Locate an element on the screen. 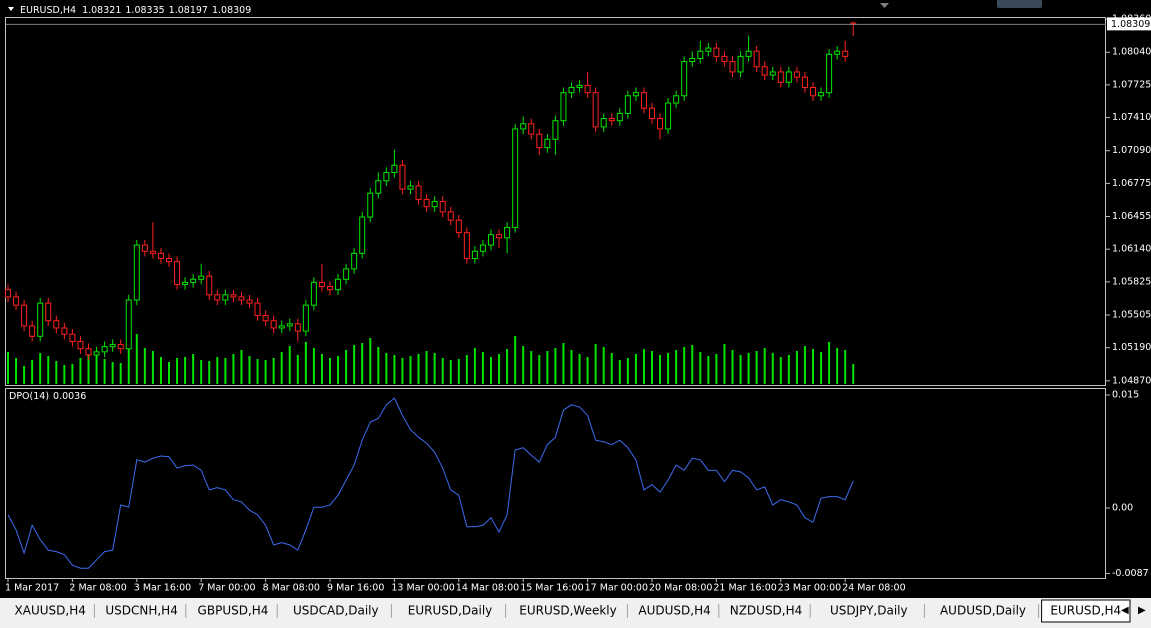 The height and width of the screenshot is (628, 1151). tab: EURUSD,Weekly is located at coordinates (568, 611).